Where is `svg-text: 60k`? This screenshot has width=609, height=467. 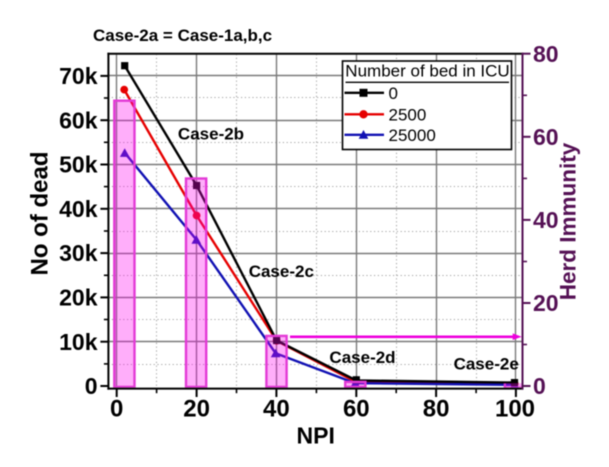 svg-text: 60k is located at coordinates (78, 120).